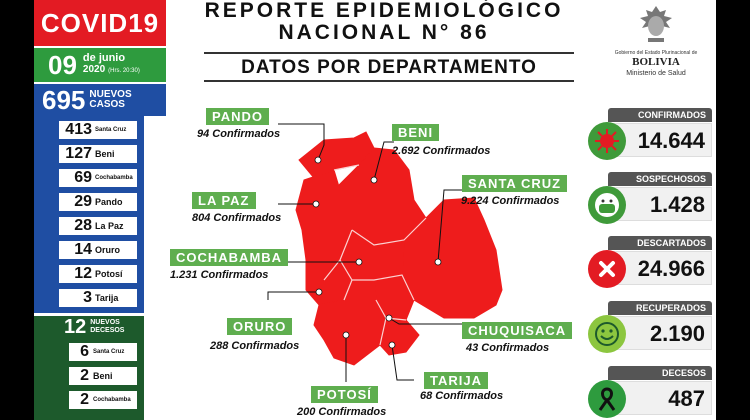 This screenshot has height=420, width=750. I want to click on stat-label: DECESOS, so click(660, 373).